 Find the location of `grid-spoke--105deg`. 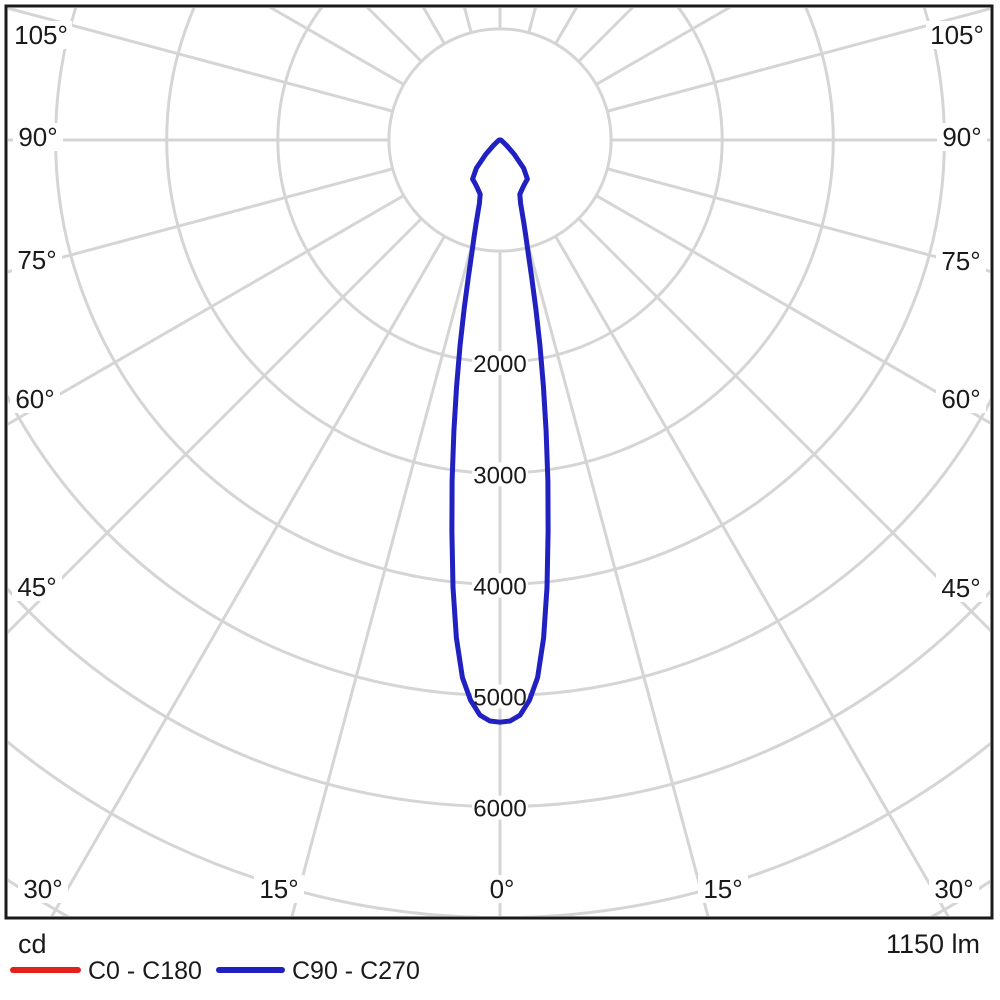

grid-spoke--105deg is located at coordinates (201, 60).